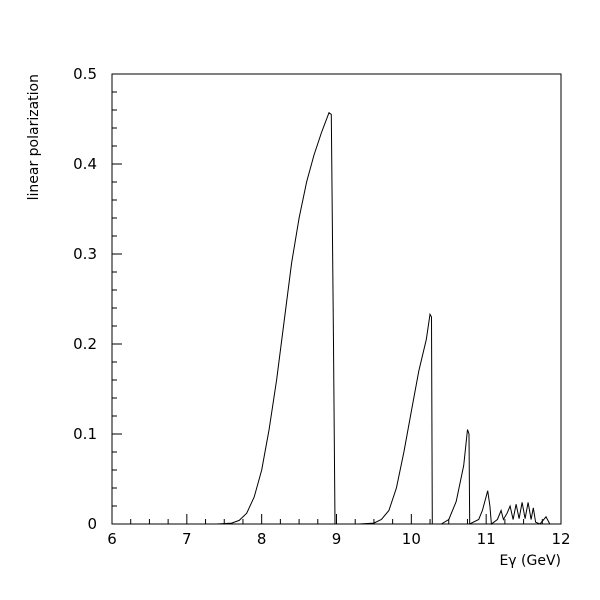 This screenshot has height=600, width=600. What do you see at coordinates (187, 539) in the screenshot?
I see `x-tick-label: 7` at bounding box center [187, 539].